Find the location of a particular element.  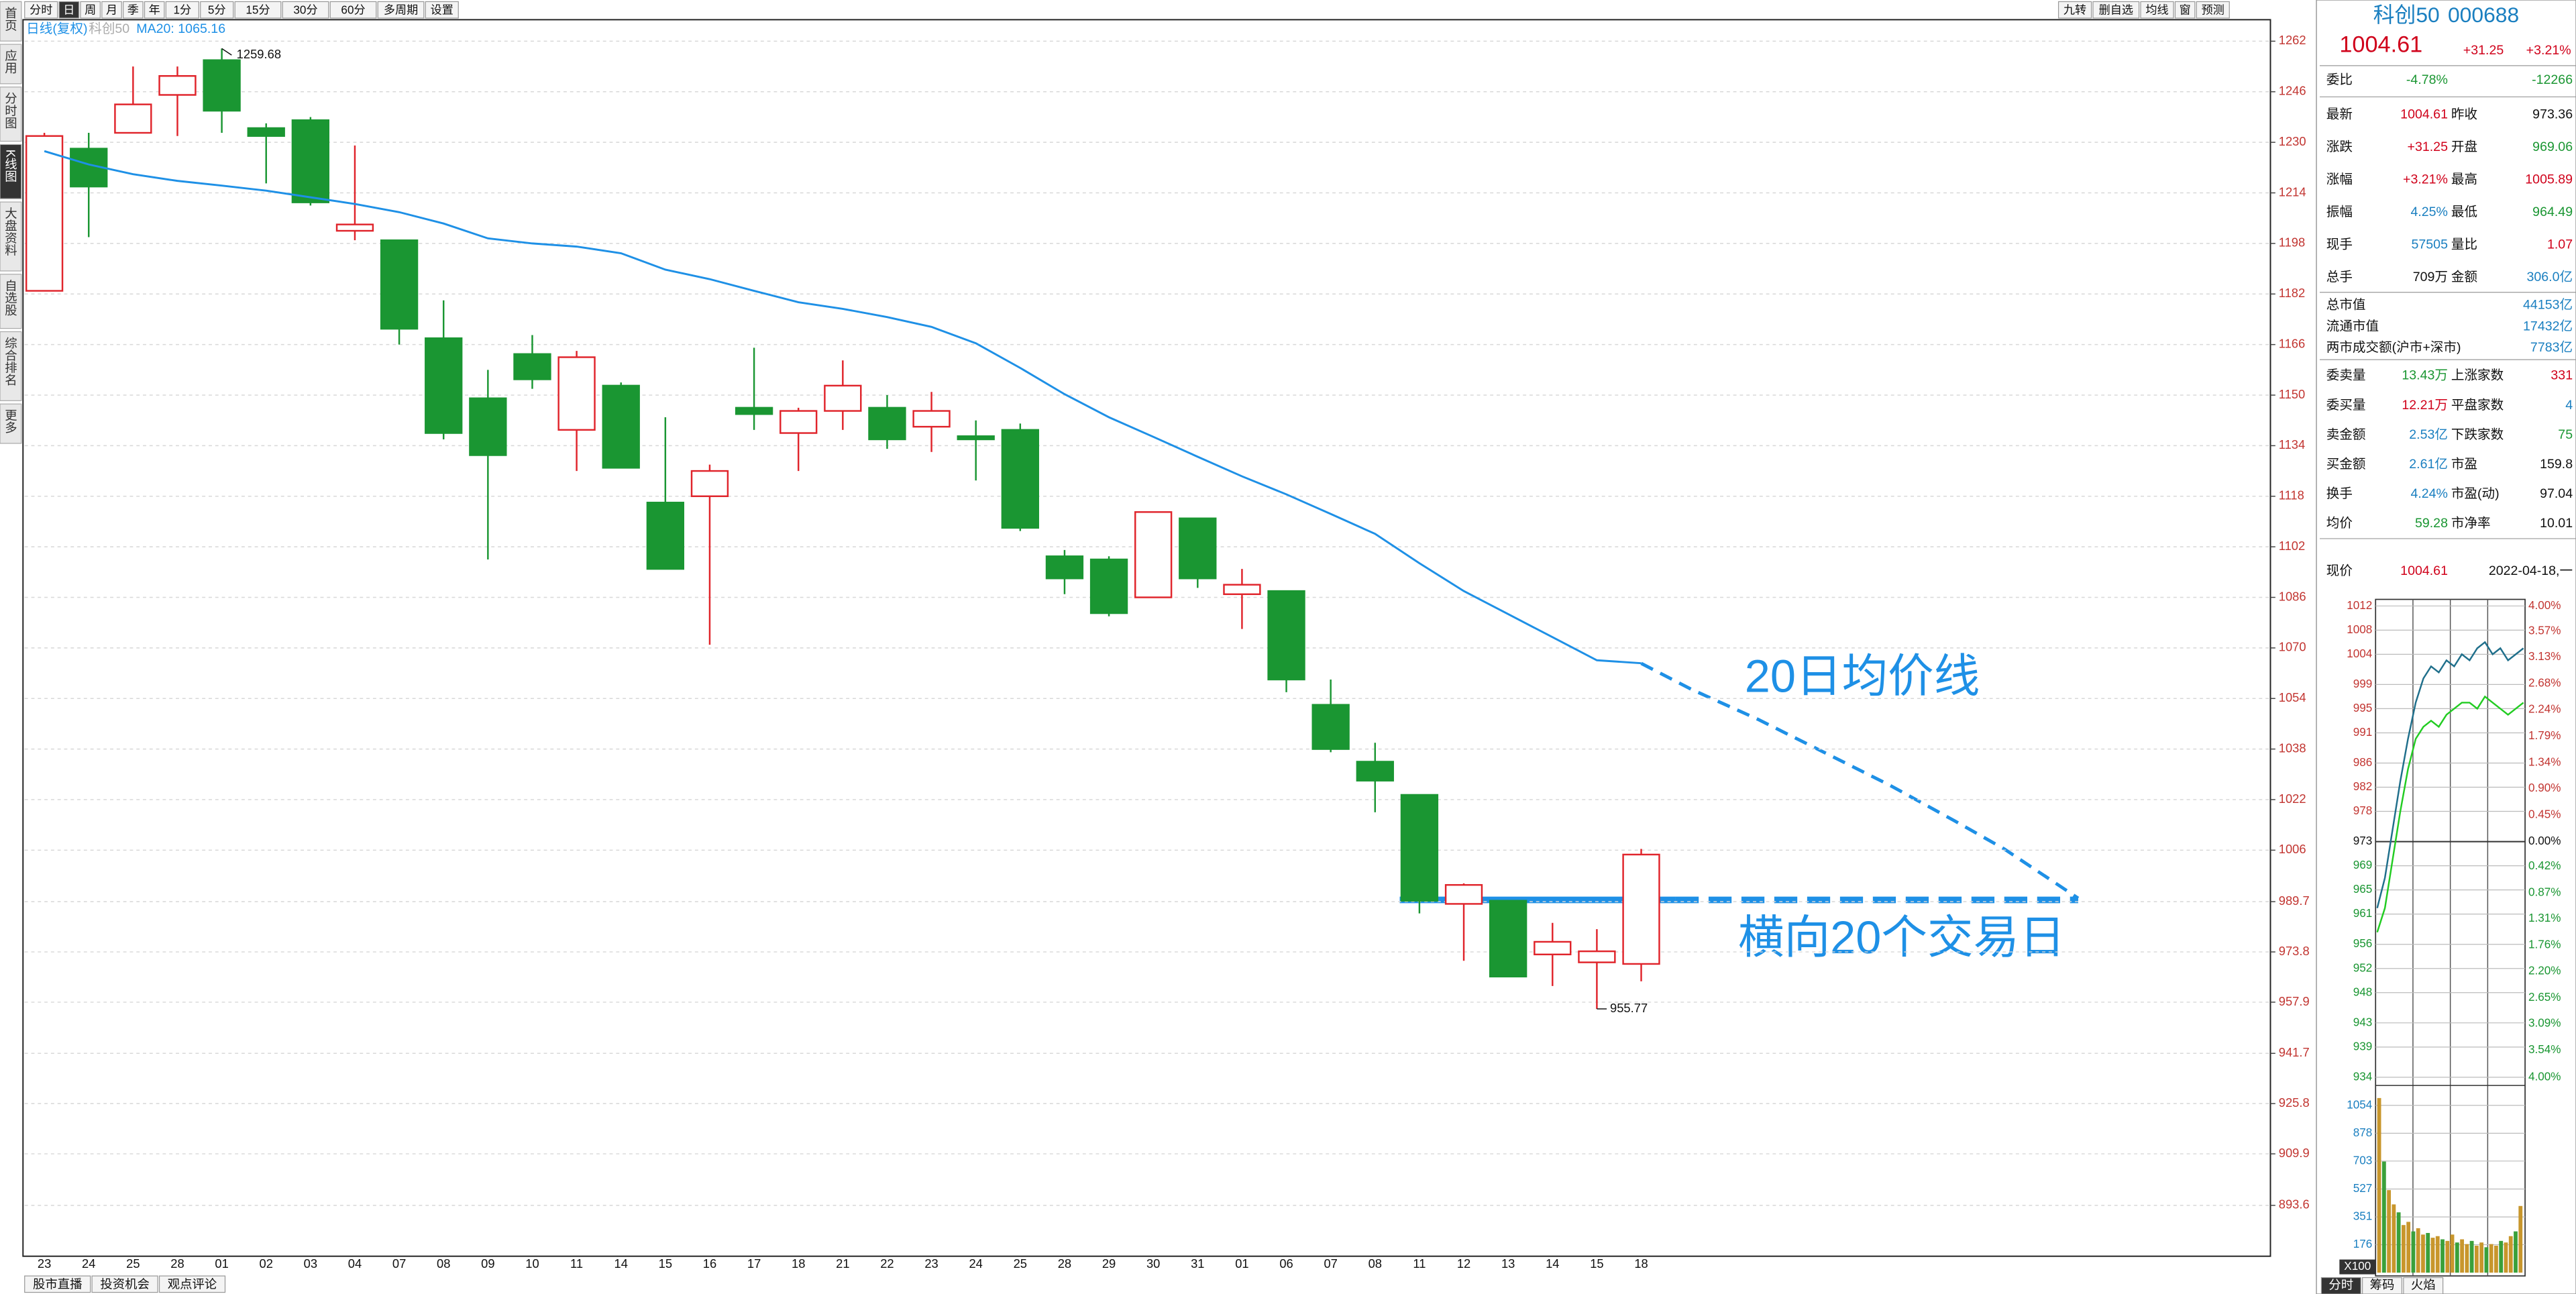

bottom-tab-label: 股市直播 is located at coordinates (57, 1284).